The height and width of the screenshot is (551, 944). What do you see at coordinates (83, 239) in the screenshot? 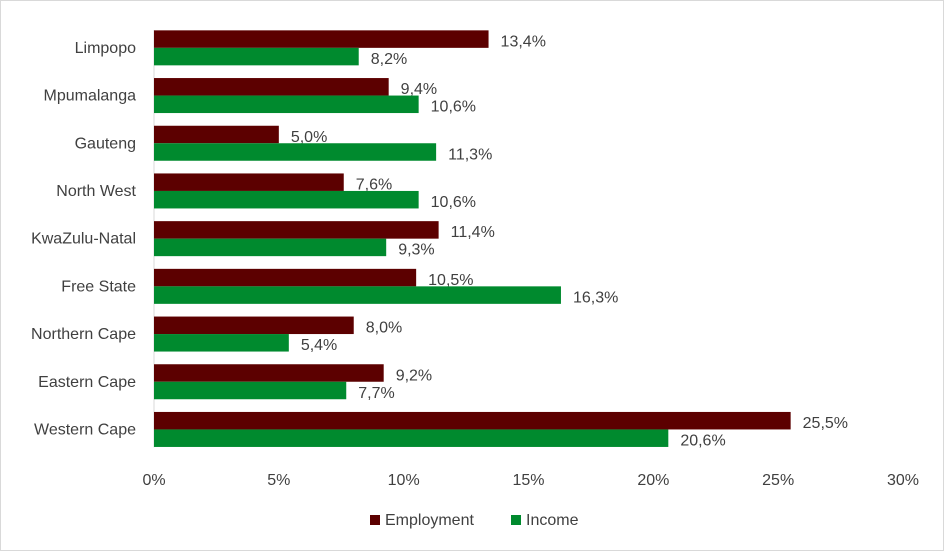
I see `category-label: KwaZulu-Natal` at bounding box center [83, 239].